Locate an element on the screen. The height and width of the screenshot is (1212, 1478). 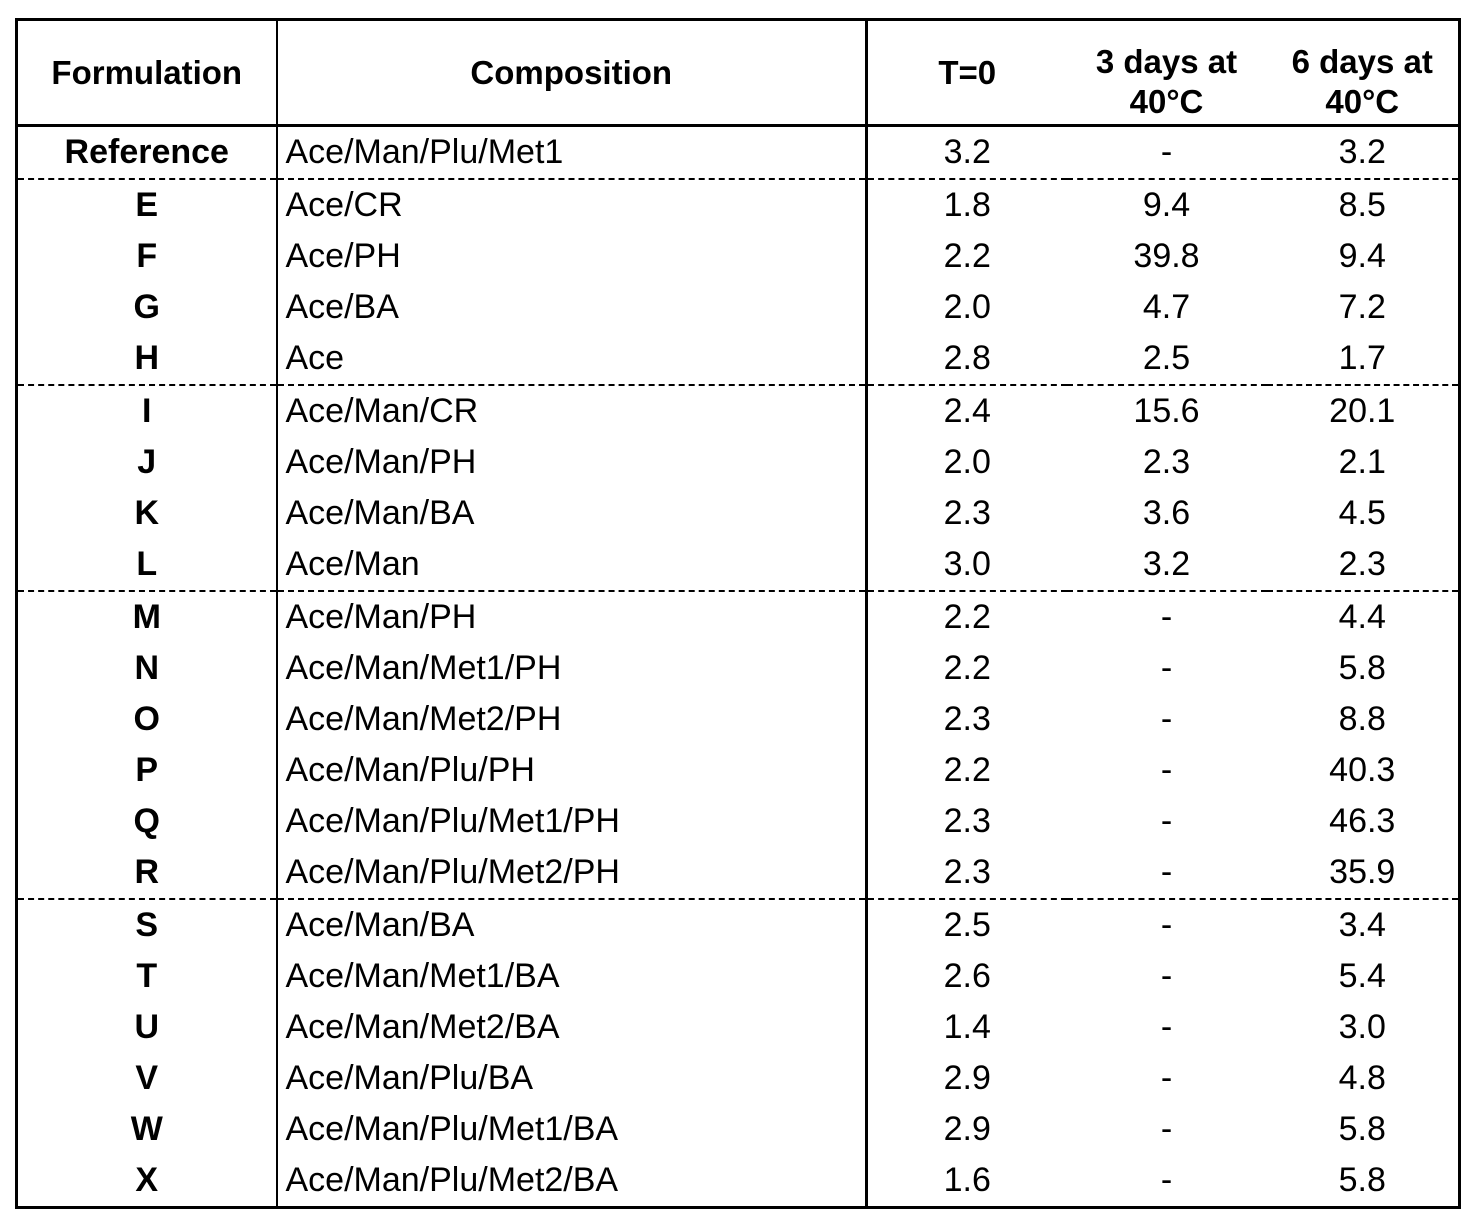
t0-cell: 2.0 is located at coordinates (967, 462).